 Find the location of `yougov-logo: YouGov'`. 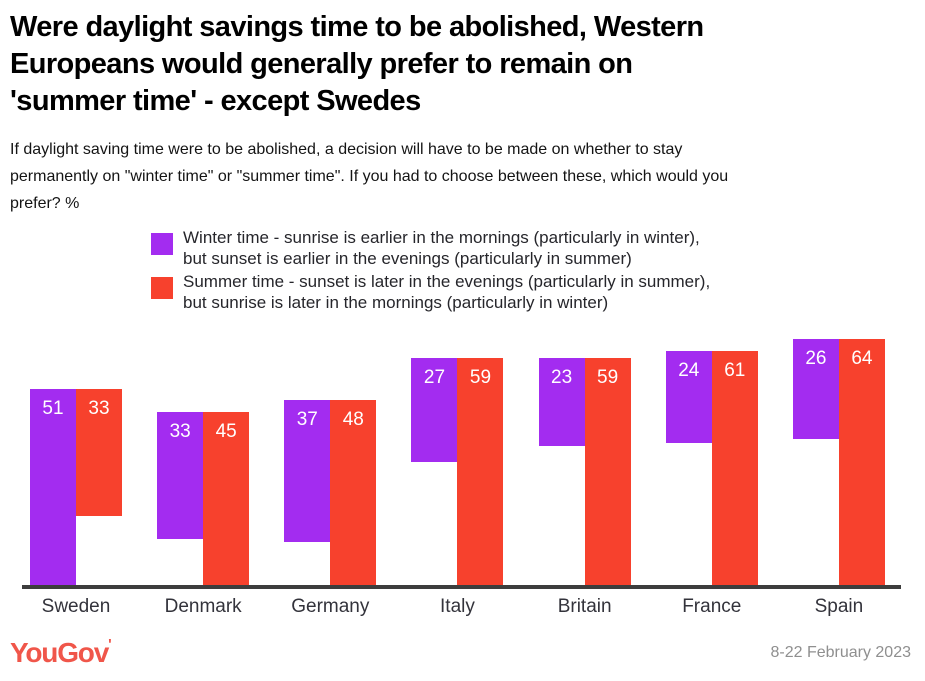

yougov-logo: YouGov' is located at coordinates (61, 652).